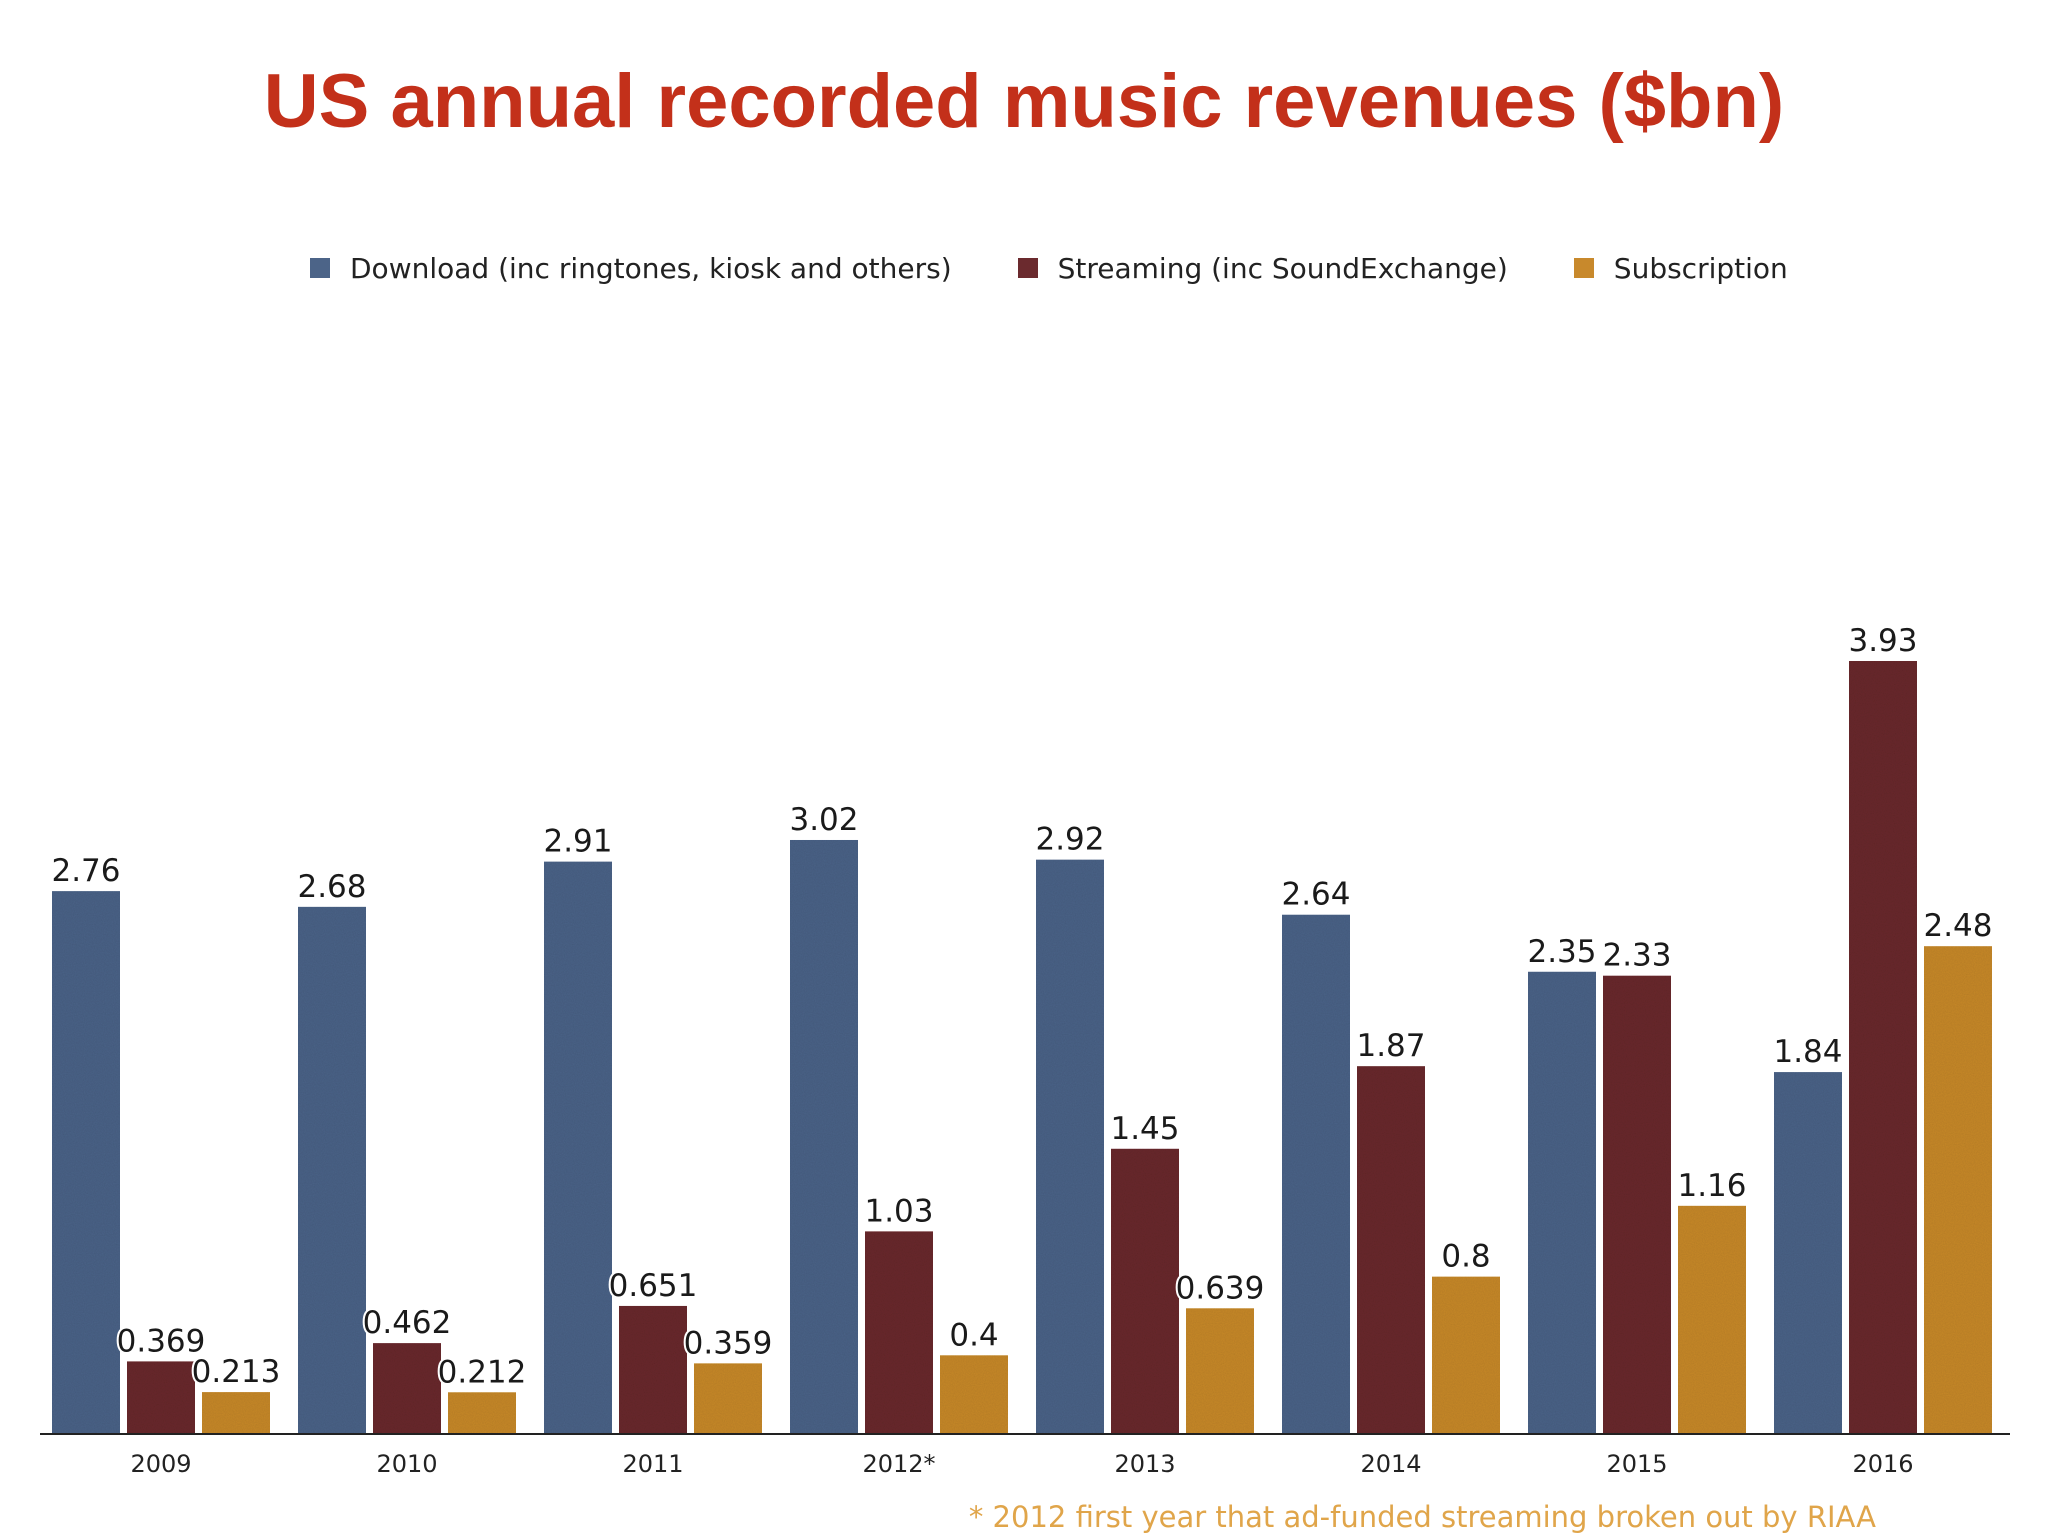 This screenshot has height=1536, width=2048. What do you see at coordinates (236, 1372) in the screenshot?
I see `data-label-subscription-2009: 0.213` at bounding box center [236, 1372].